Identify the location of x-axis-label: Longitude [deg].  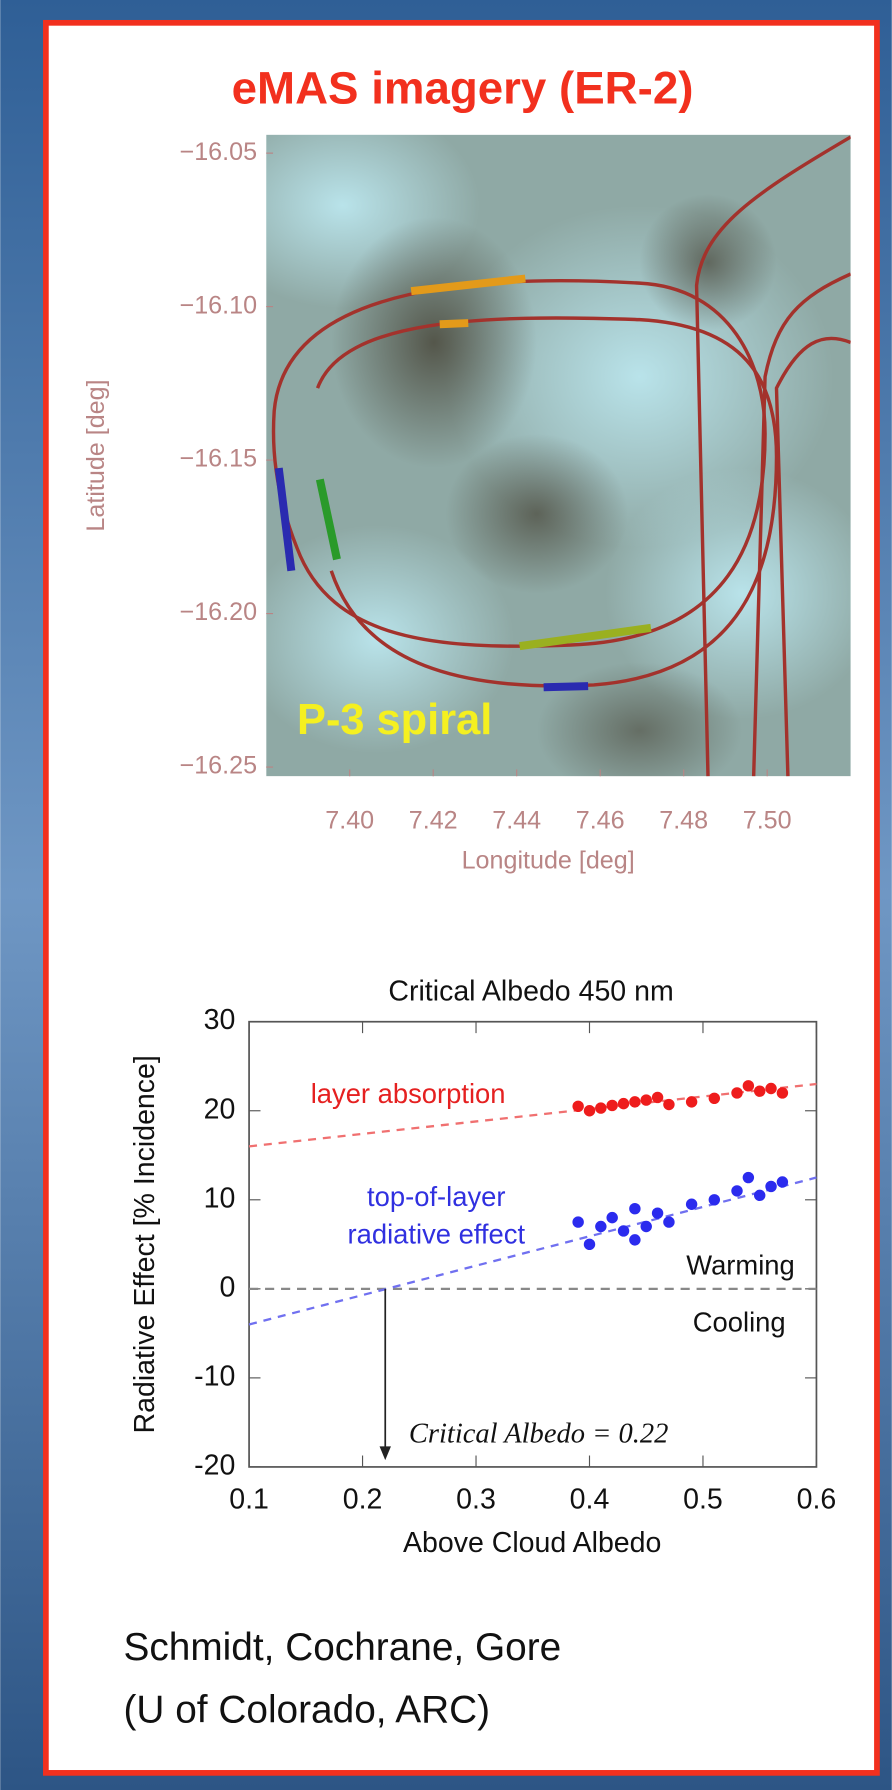
(548, 861).